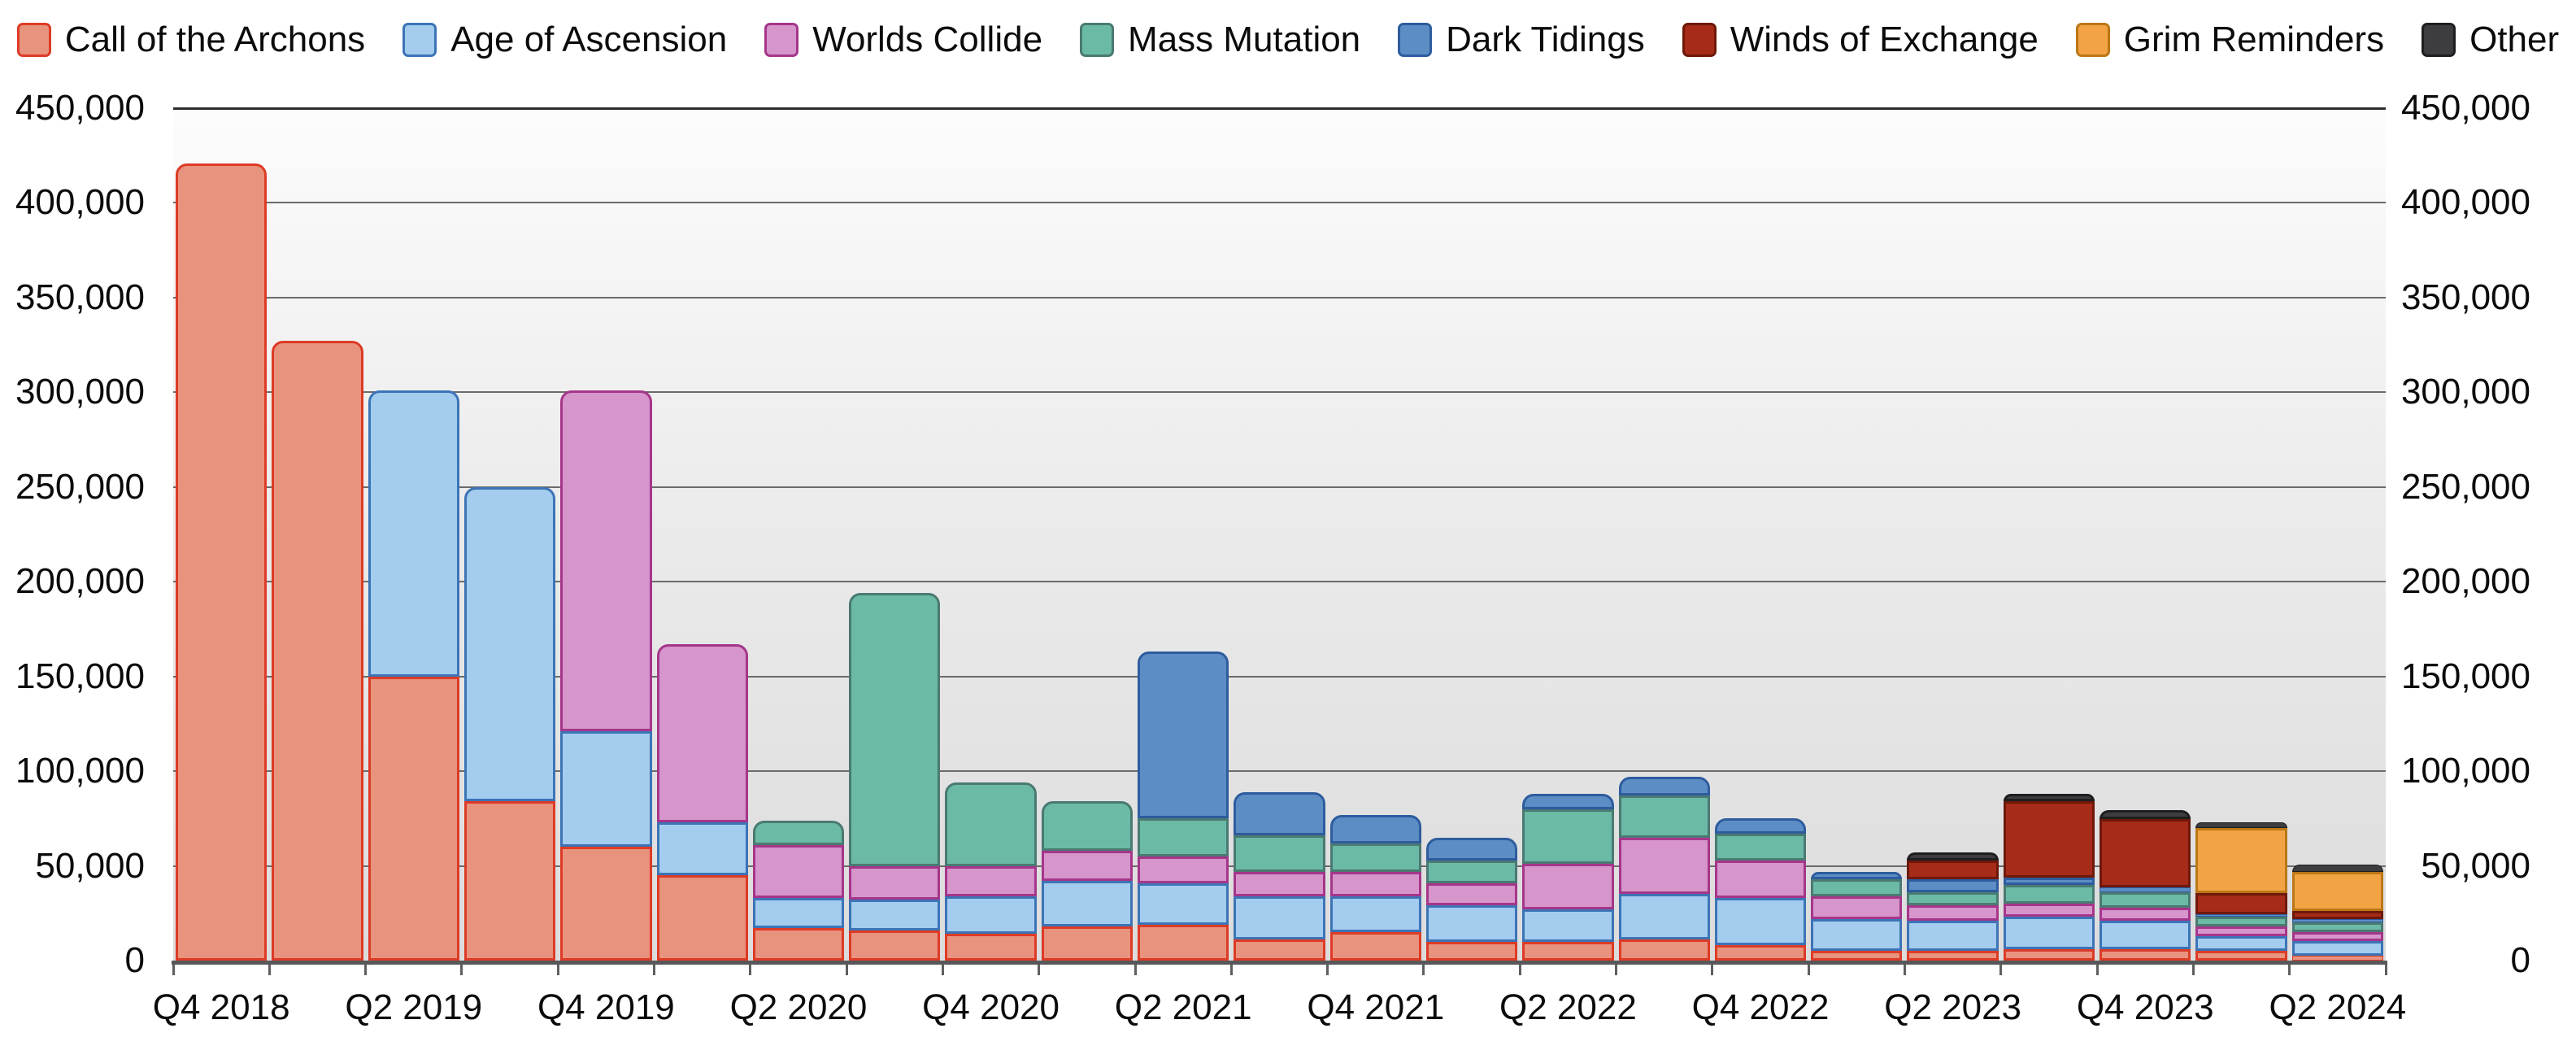  I want to click on legend-item-winds-of-exchange: Winds of Exchange, so click(1861, 40).